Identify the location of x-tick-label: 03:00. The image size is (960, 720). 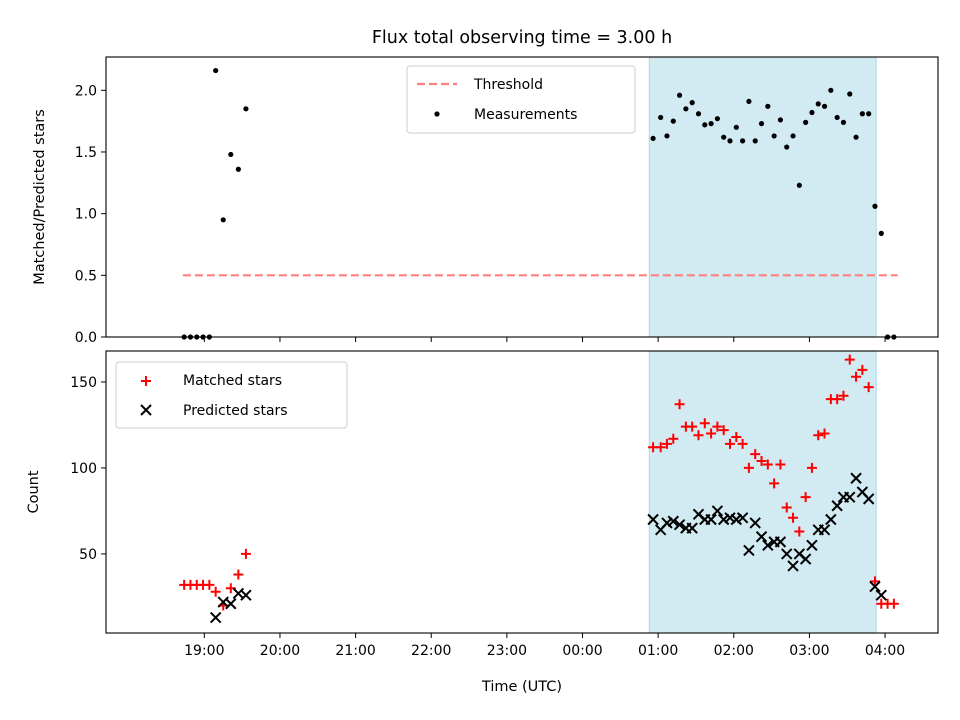
(809, 651).